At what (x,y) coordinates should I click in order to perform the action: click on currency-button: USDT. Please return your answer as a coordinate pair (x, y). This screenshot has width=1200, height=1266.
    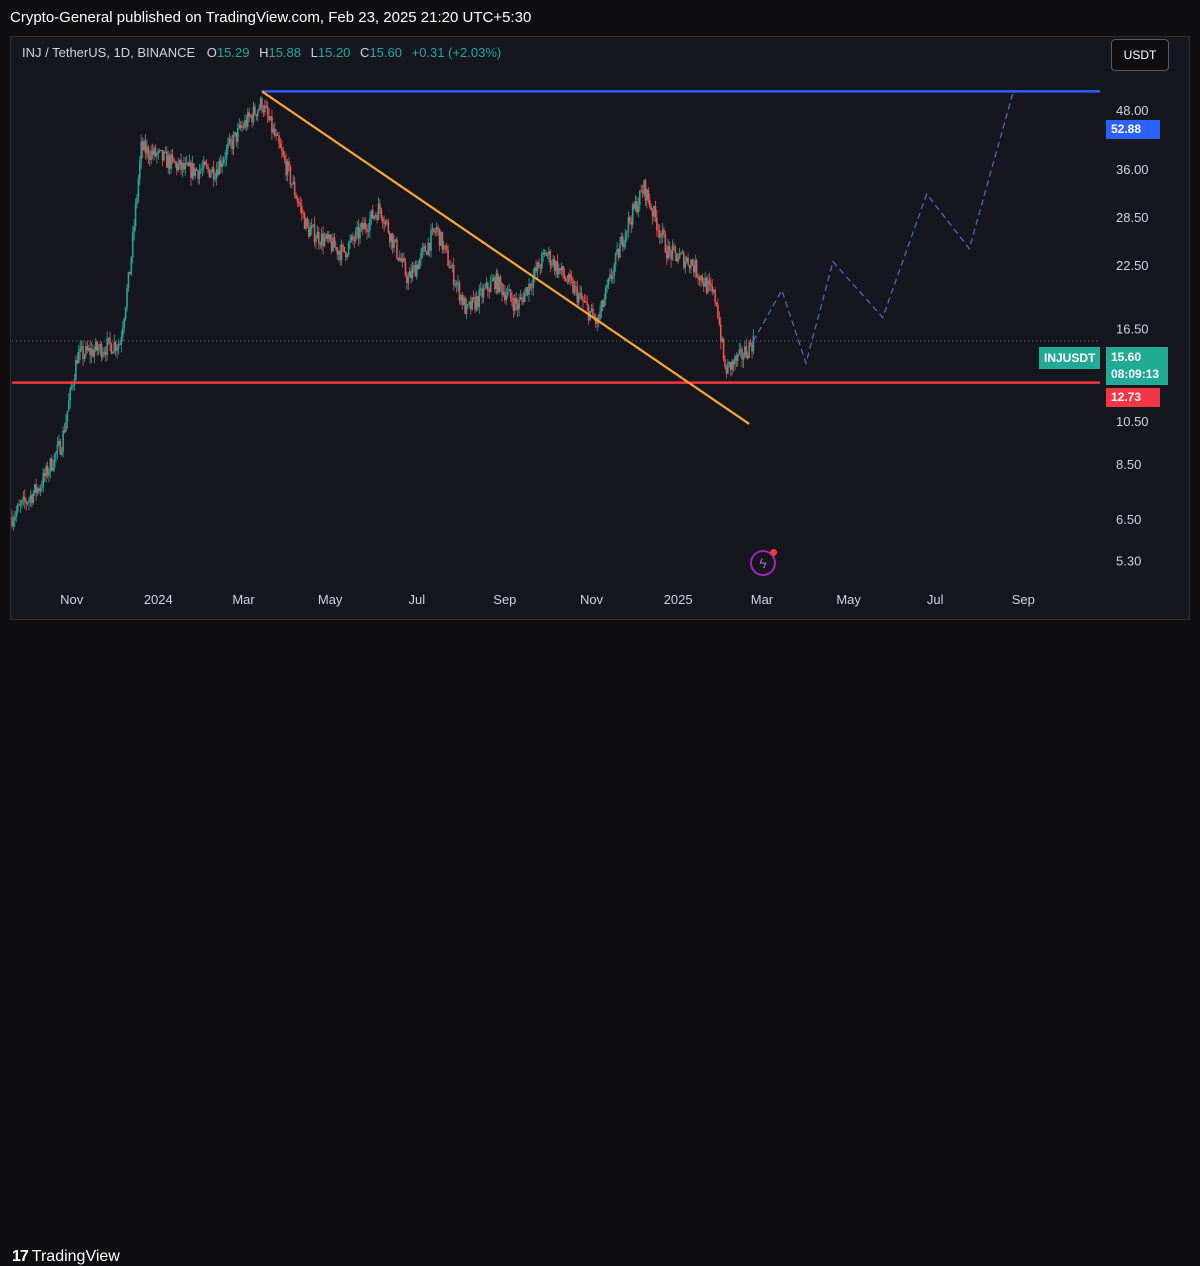
    Looking at the image, I should click on (1140, 55).